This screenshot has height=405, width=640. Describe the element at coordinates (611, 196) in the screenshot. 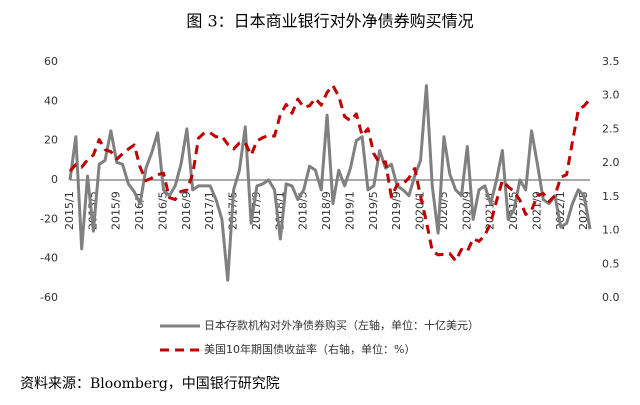

I see `y2-tick-label: 1.5` at that location.